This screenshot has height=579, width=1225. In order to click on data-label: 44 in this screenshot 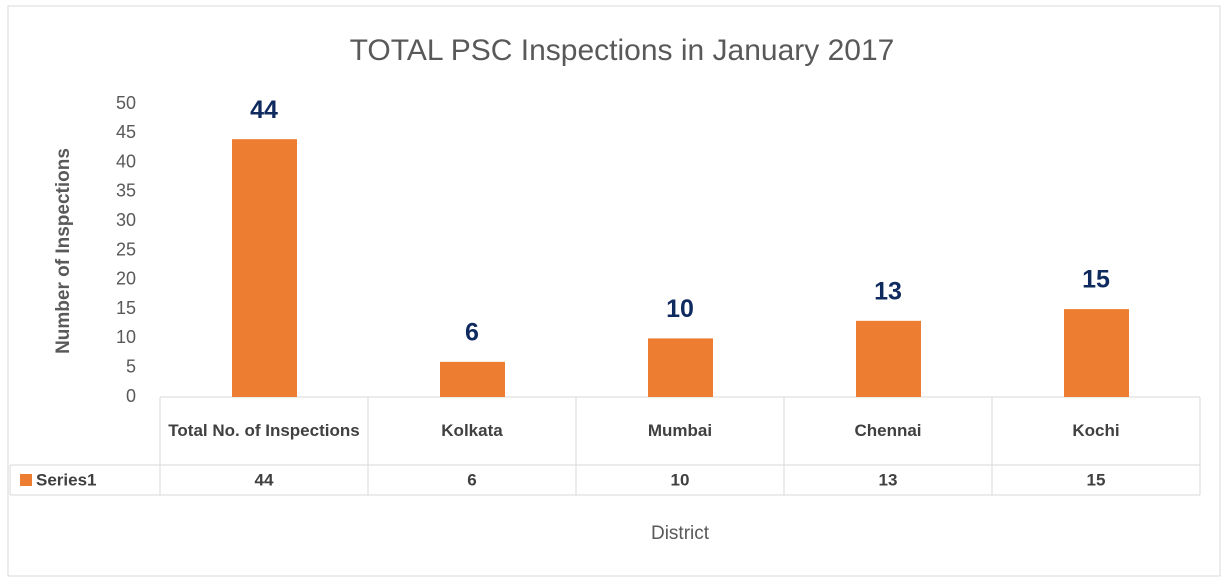, I will do `click(264, 110)`.